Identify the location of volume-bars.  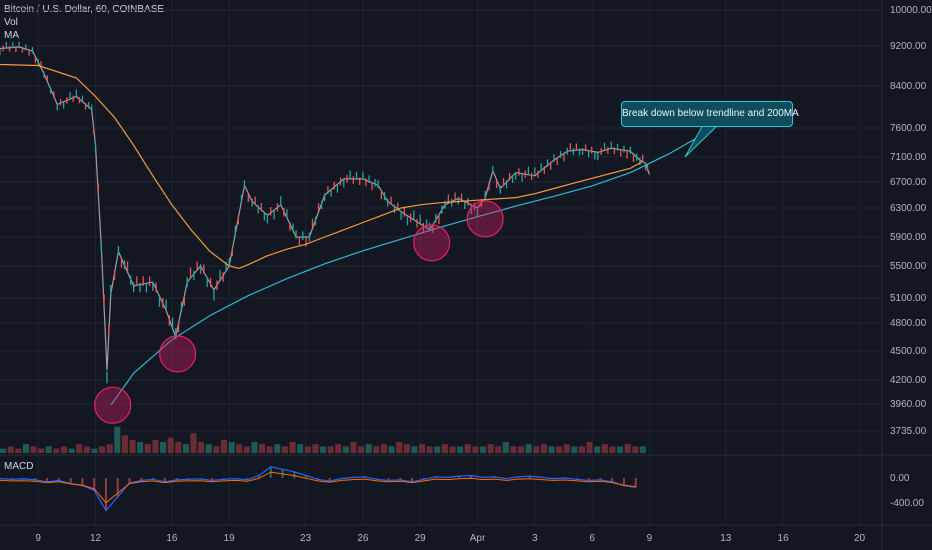
(323, 439).